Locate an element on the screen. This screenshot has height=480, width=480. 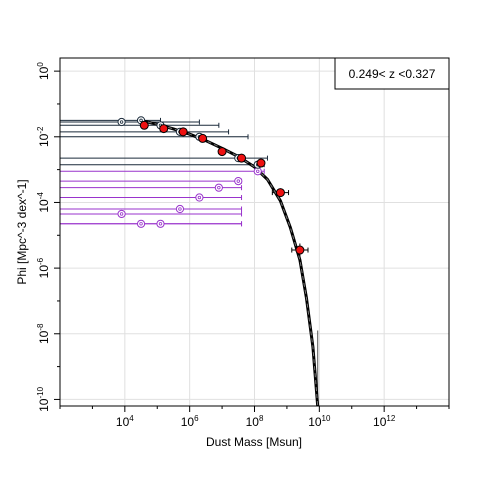
y-axis-ticks: 100 10-2 10-4 10-6 10-8 10-10 is located at coordinates (48, 237).